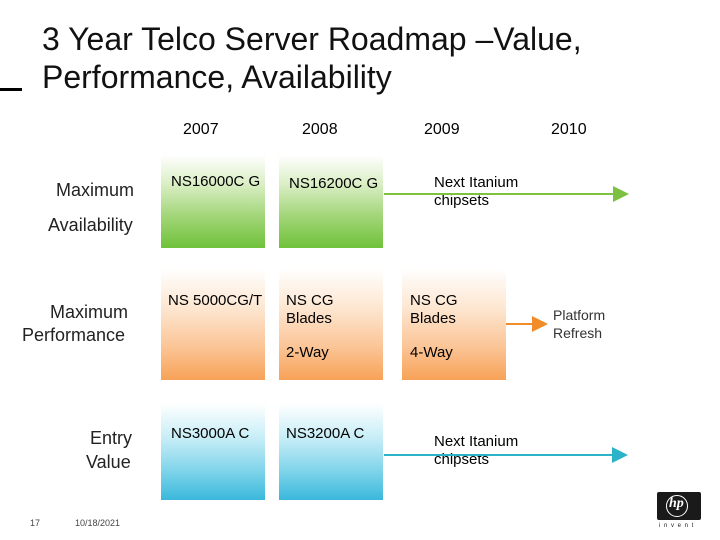  Describe the element at coordinates (111, 438) in the screenshot. I see `row-label-entry-line1: Entry` at that location.